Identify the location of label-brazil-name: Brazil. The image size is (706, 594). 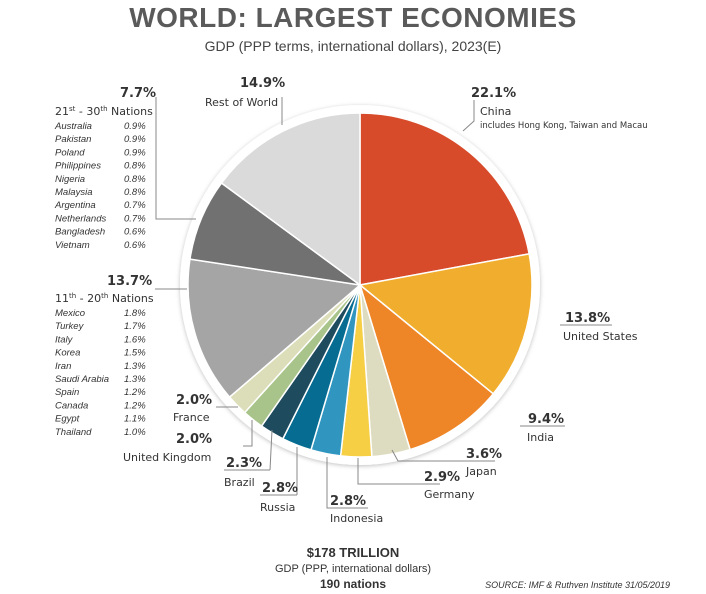
(239, 482).